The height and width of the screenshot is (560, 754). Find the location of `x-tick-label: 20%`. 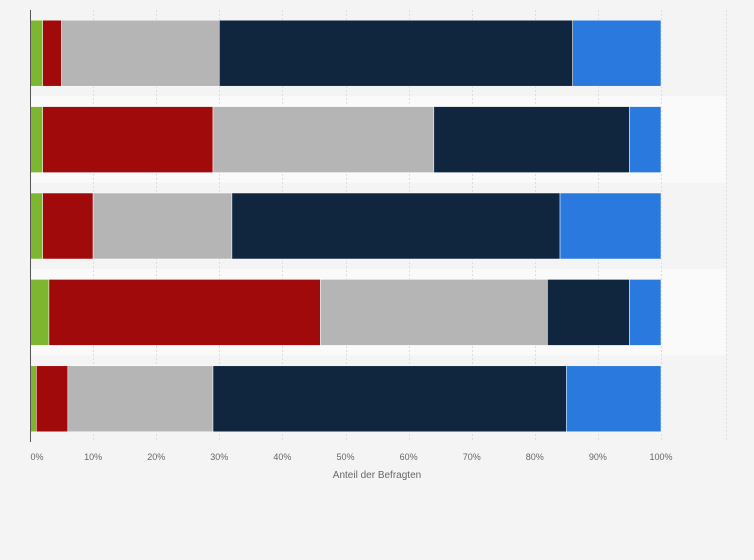

x-tick-label: 20% is located at coordinates (156, 457).